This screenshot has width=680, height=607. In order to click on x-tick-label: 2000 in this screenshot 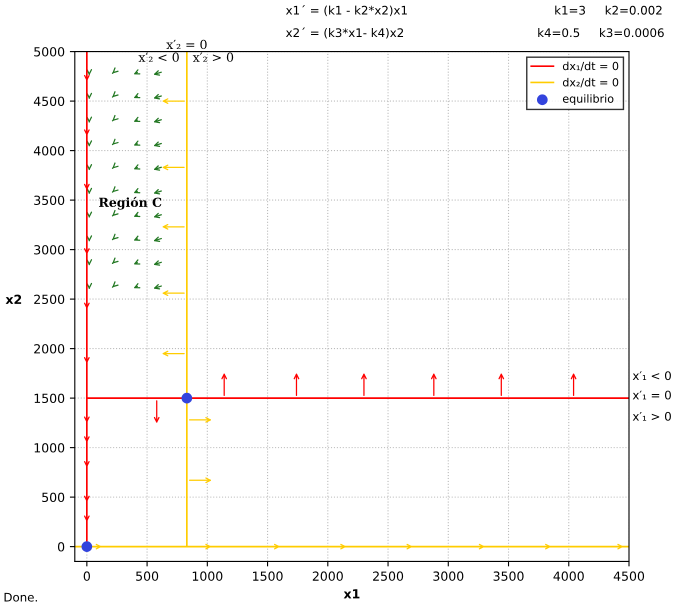, I will do `click(327, 576)`.